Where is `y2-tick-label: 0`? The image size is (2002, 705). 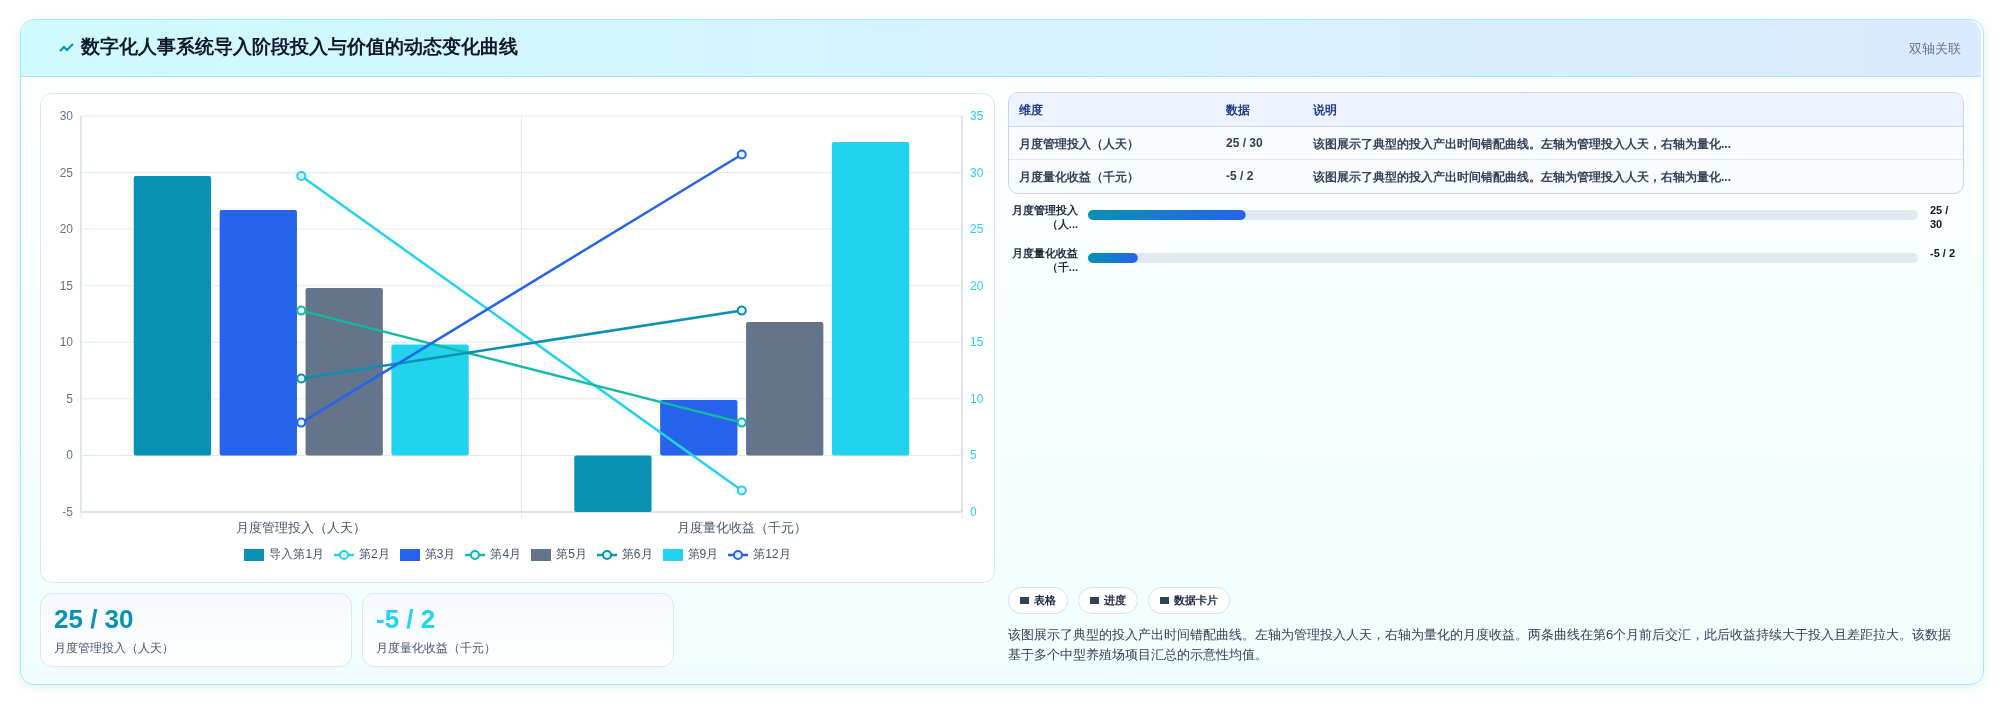
y2-tick-label: 0 is located at coordinates (973, 512).